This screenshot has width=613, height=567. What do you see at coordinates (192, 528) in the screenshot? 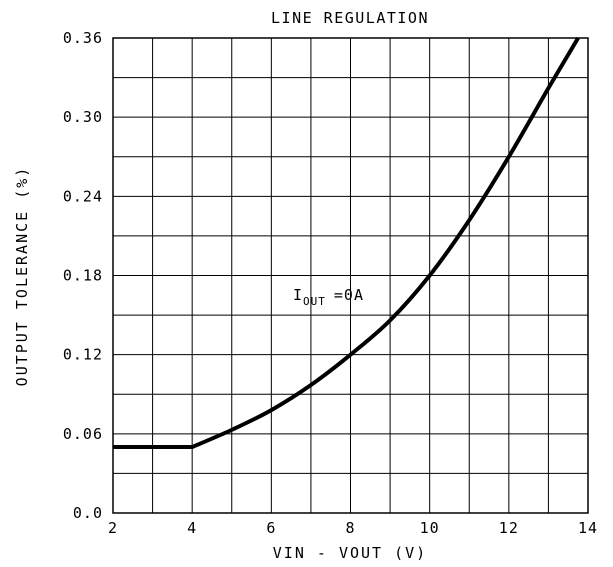
I see `x-tick-label: 4` at bounding box center [192, 528].